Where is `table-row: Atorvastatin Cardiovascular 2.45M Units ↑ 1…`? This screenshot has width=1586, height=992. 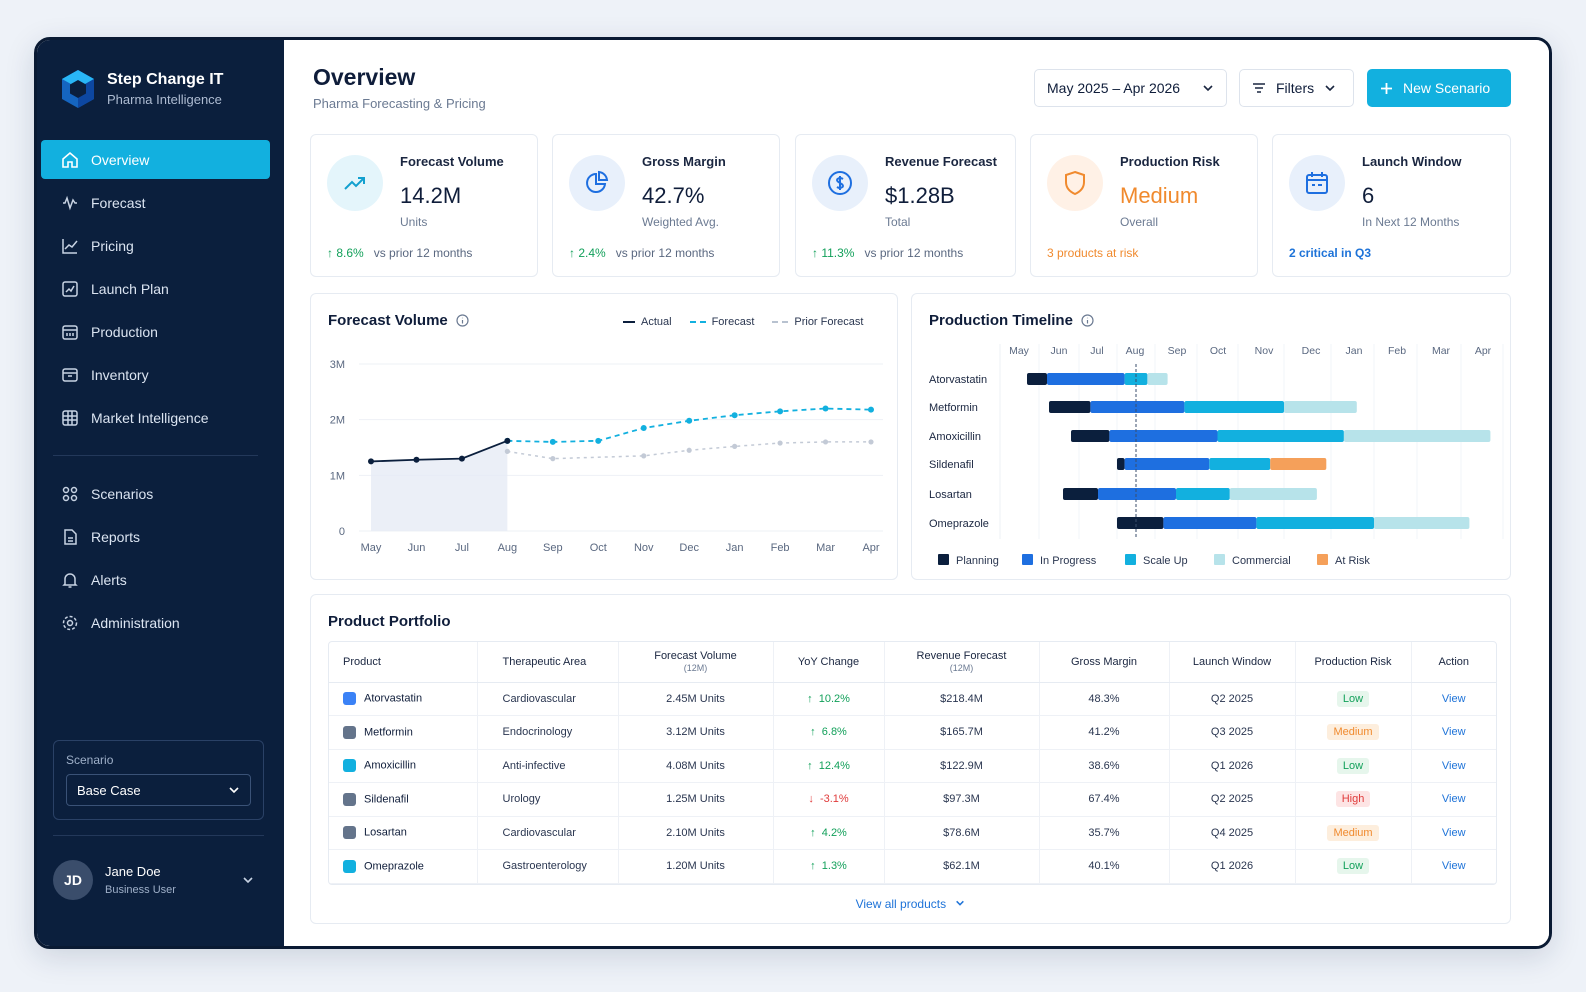
table-row: Atorvastatin Cardiovascular 2.45M Units ↑ 1… is located at coordinates (912, 699).